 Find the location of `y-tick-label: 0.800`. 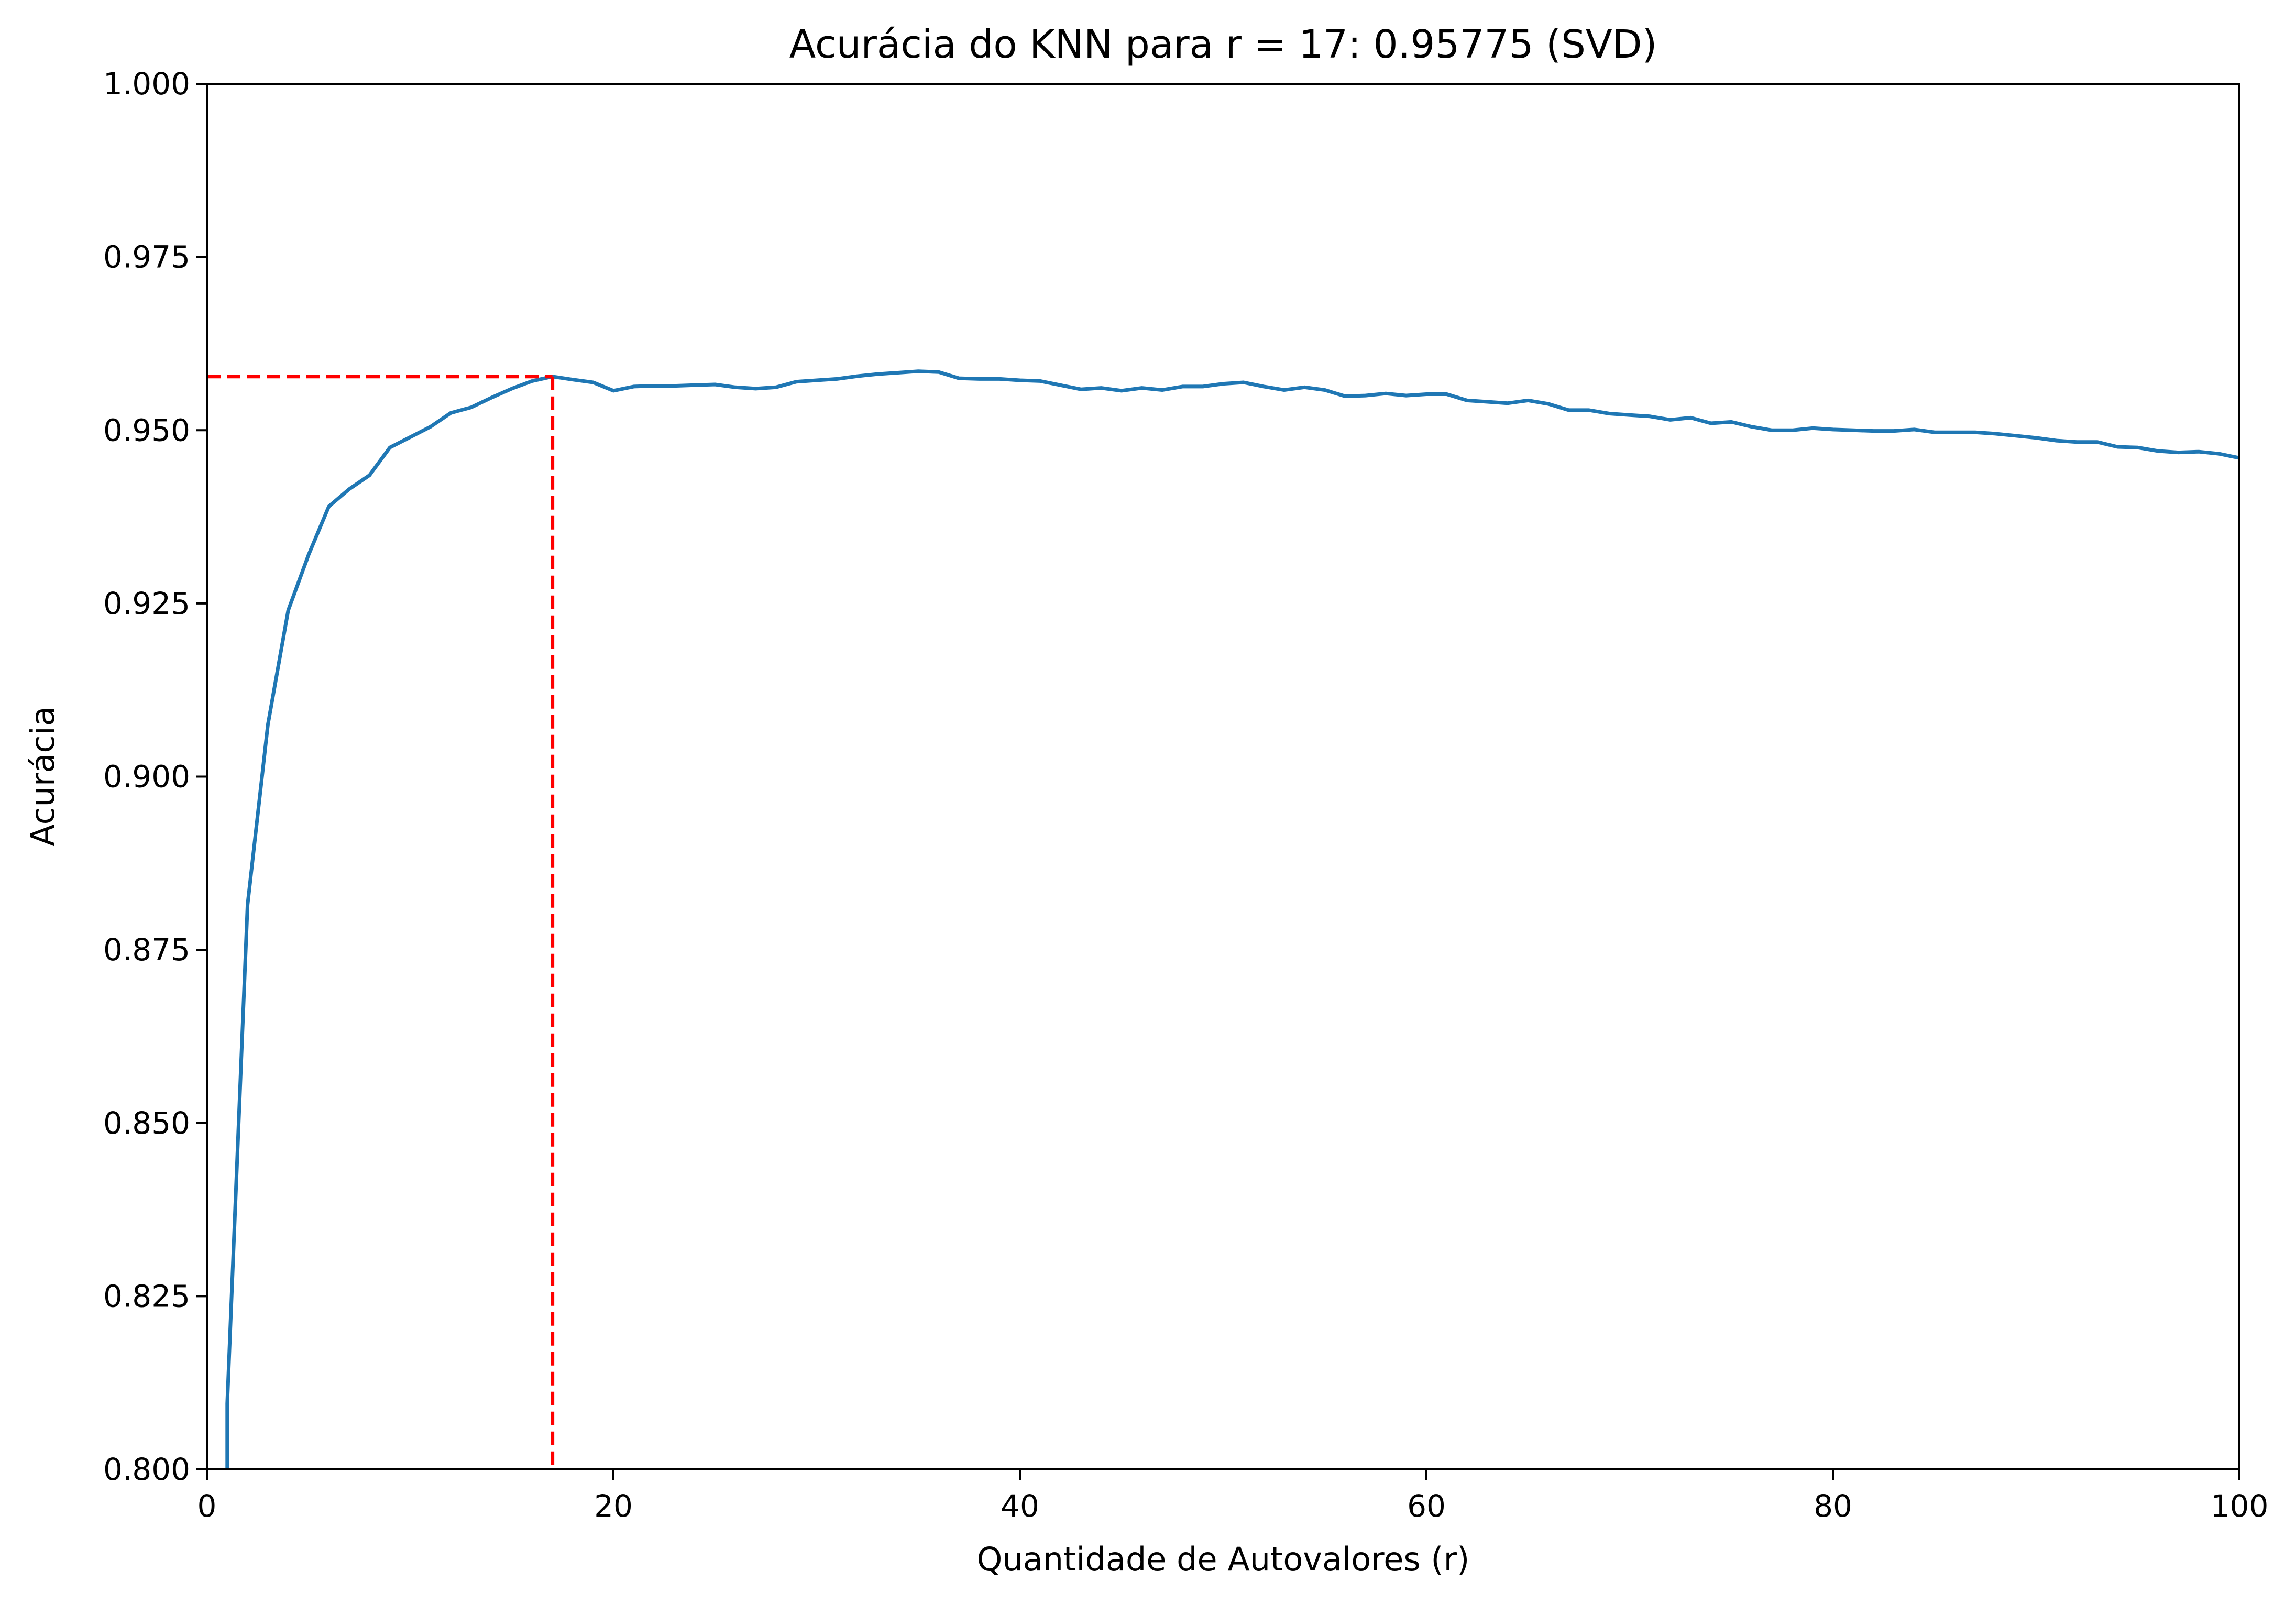

y-tick-label: 0.800 is located at coordinates (146, 1469).